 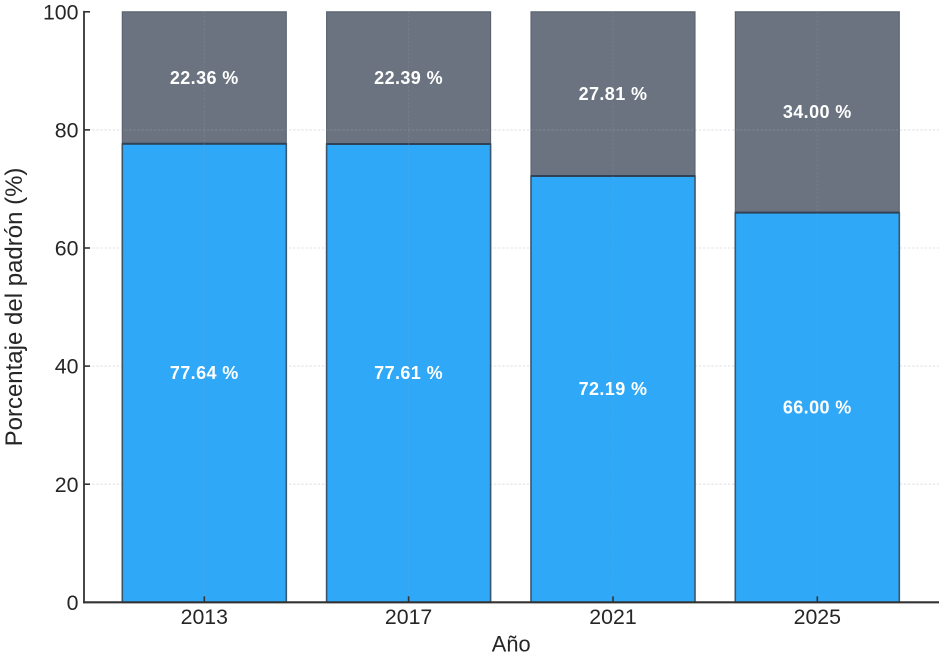 I want to click on svg-text: 100, so click(x=61, y=12).